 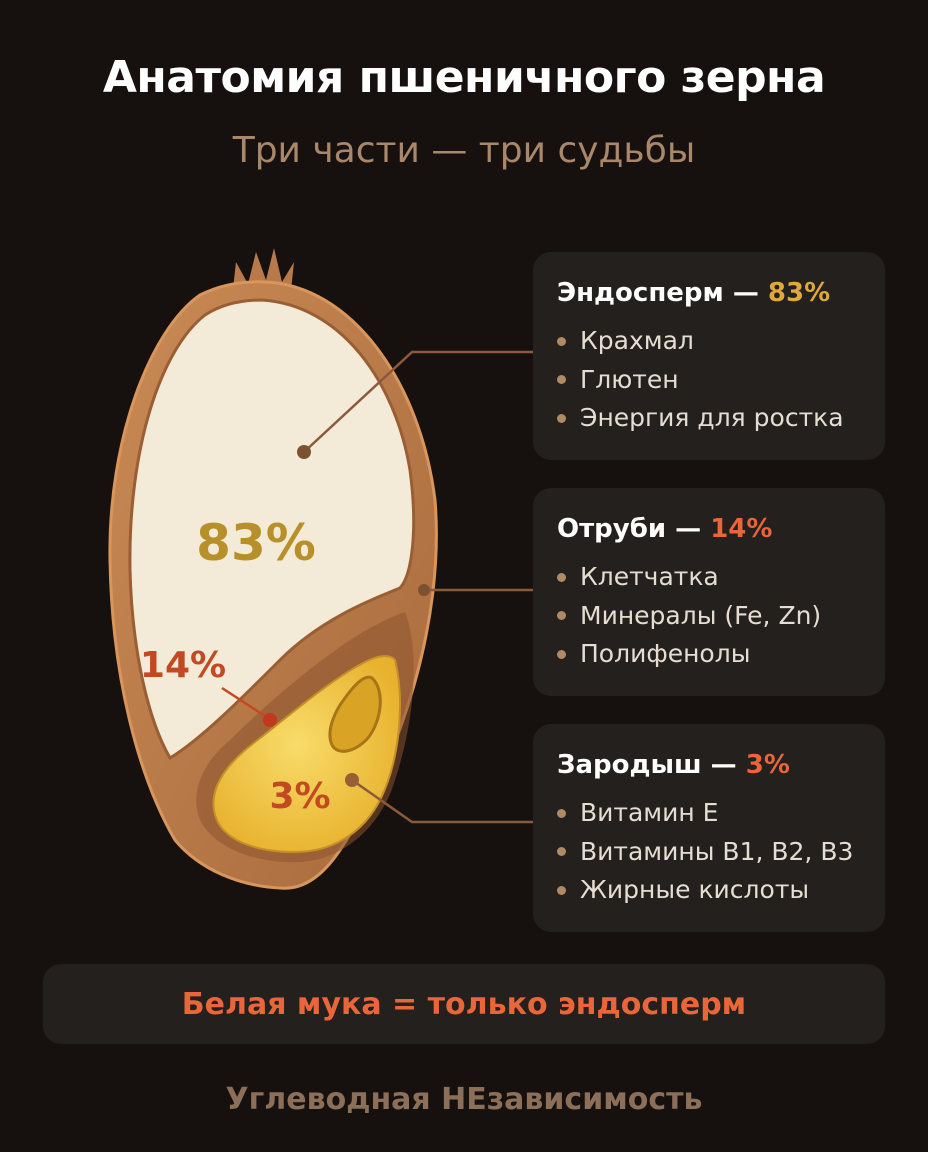 I want to click on conclusion-text: Белая мука = только эндосперм, so click(x=464, y=1004).